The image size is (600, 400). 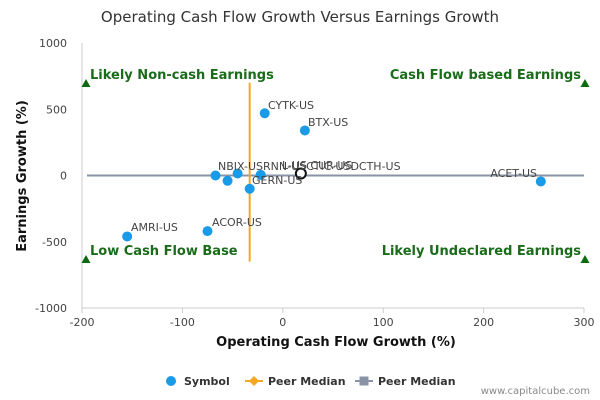 I want to click on legend-peer-median-diamond, so click(x=254, y=381).